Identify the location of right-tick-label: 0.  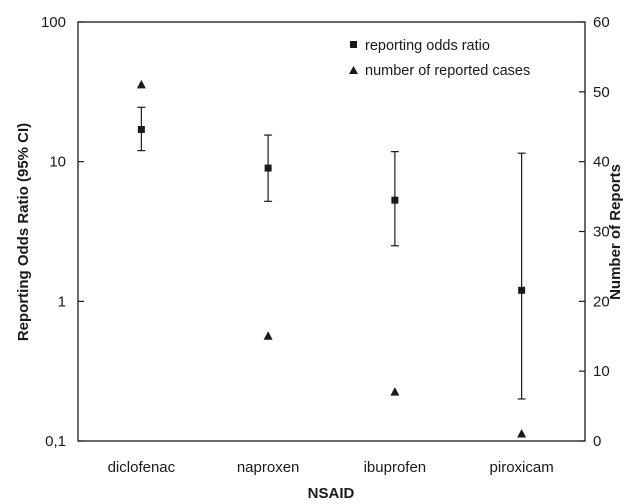
(597, 441).